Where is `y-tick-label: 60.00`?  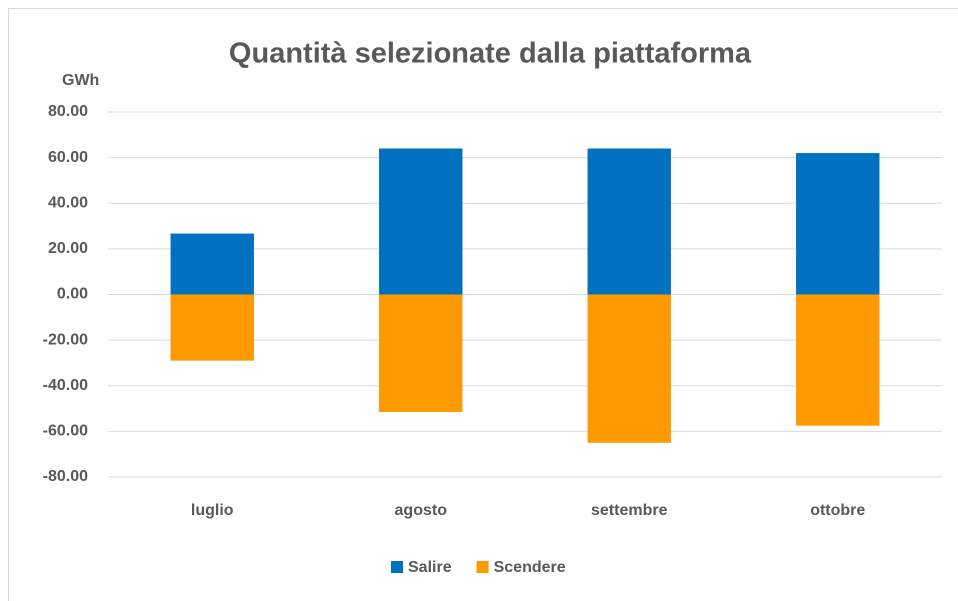 y-tick-label: 60.00 is located at coordinates (68, 157).